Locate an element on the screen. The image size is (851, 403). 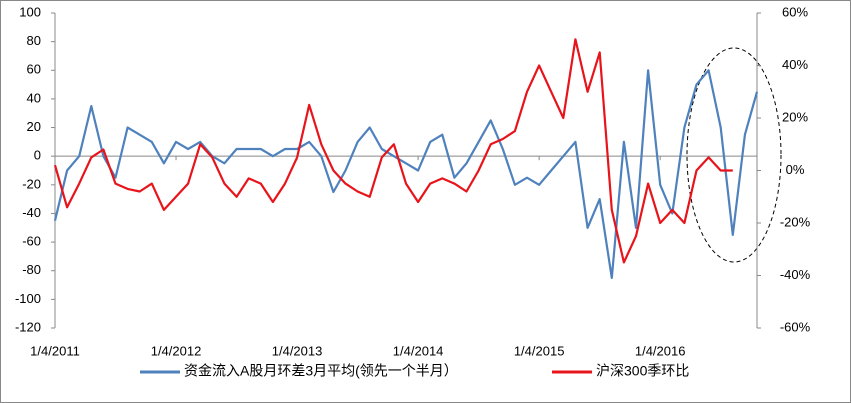
legend: 资金流入A股月环差3月平均(领先一个半月） 沪深300季环比 is located at coordinates (414, 371).